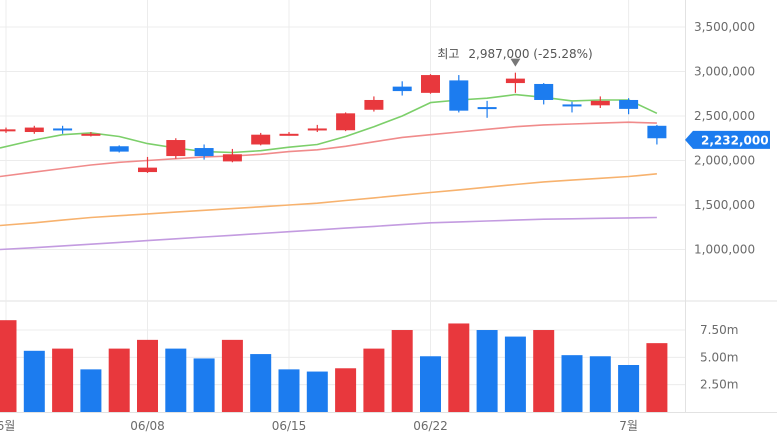 The image size is (777, 444). Describe the element at coordinates (735, 140) in the screenshot. I see `current-price-label: 2,232,000` at that location.